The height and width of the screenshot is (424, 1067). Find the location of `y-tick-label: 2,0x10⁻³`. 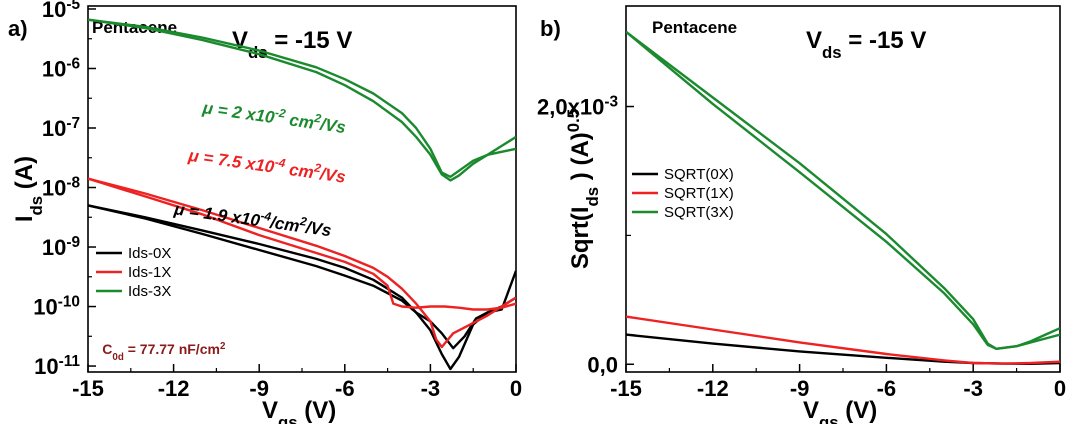

y-tick-label: 2,0x10⁻³ is located at coordinates (577, 106).